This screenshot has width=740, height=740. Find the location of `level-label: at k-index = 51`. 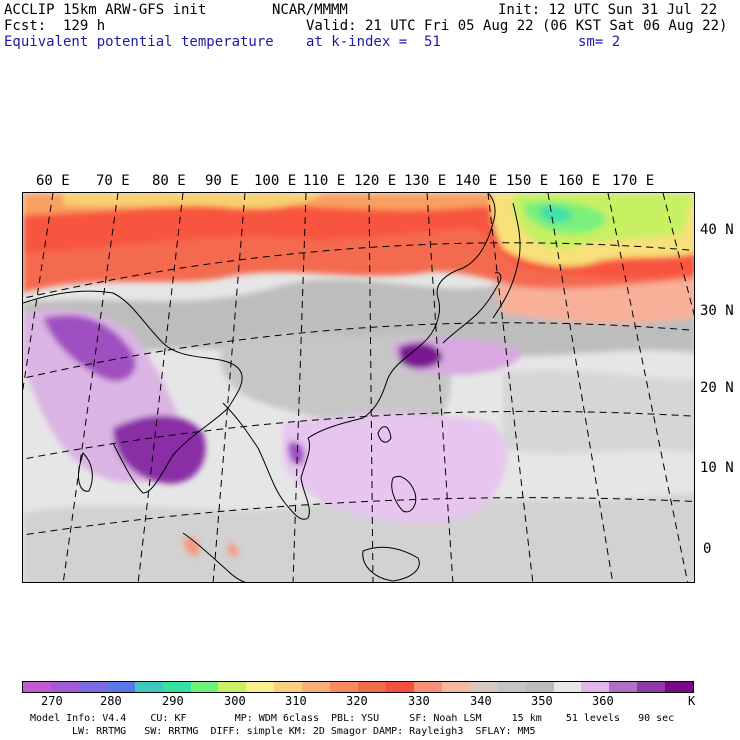

level-label: at k-index = 51 is located at coordinates (373, 42).